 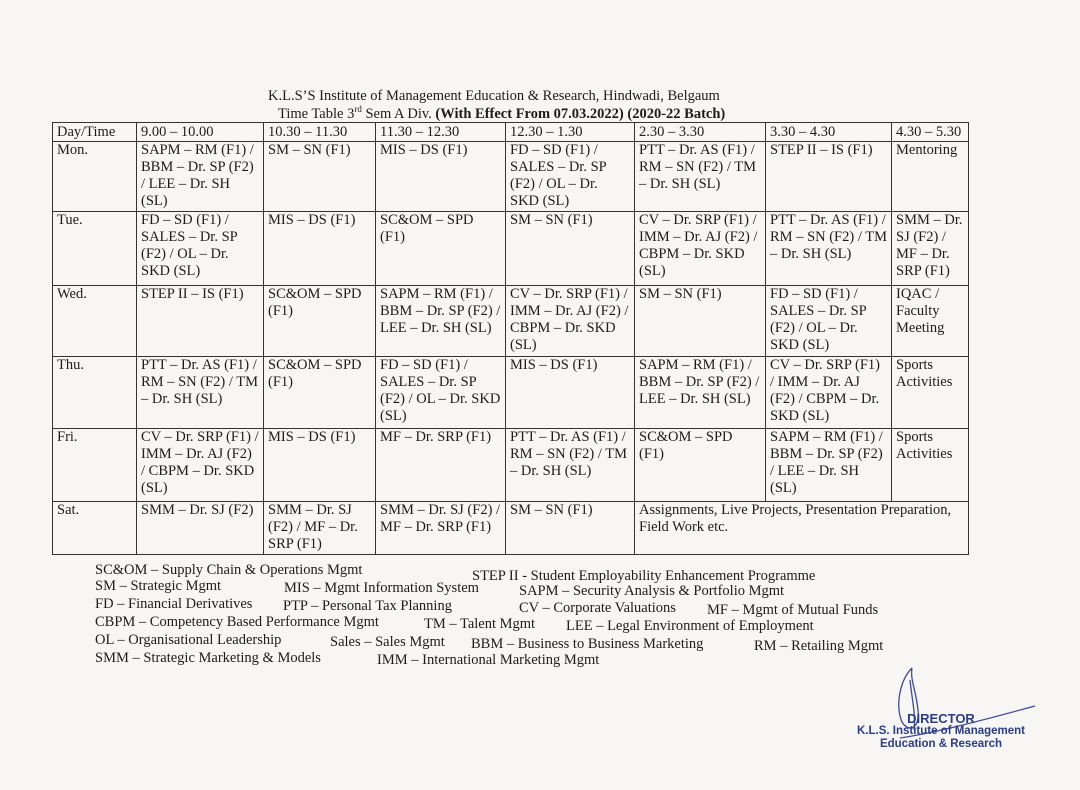 I want to click on legend-entry: RM – Retailing Mgmt, so click(x=819, y=646).